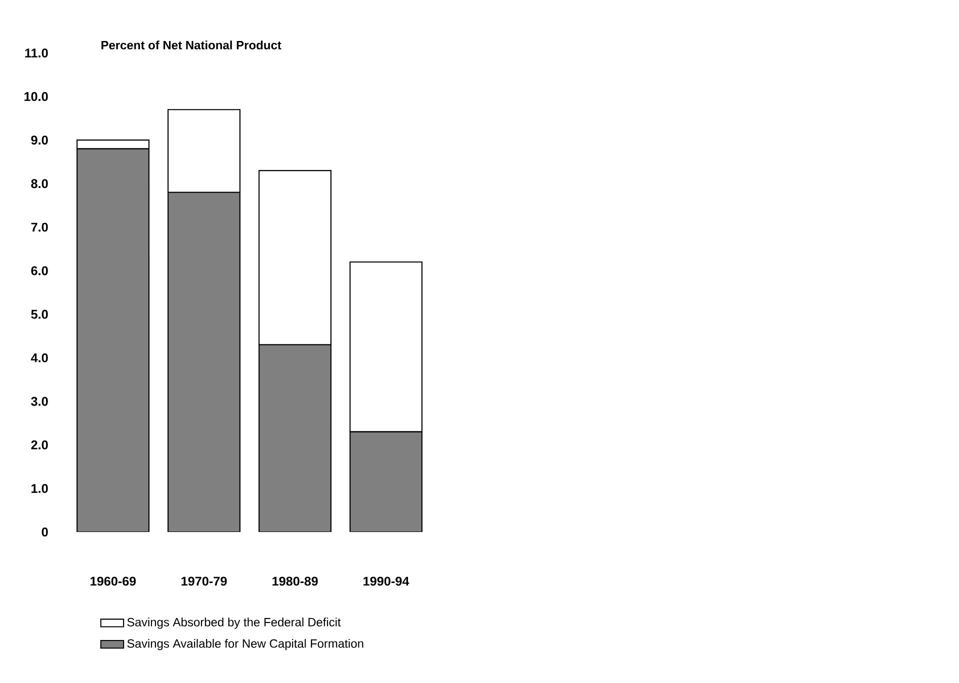 The width and height of the screenshot is (959, 683). What do you see at coordinates (40, 488) in the screenshot?
I see `y-tick-label: 1.0` at bounding box center [40, 488].